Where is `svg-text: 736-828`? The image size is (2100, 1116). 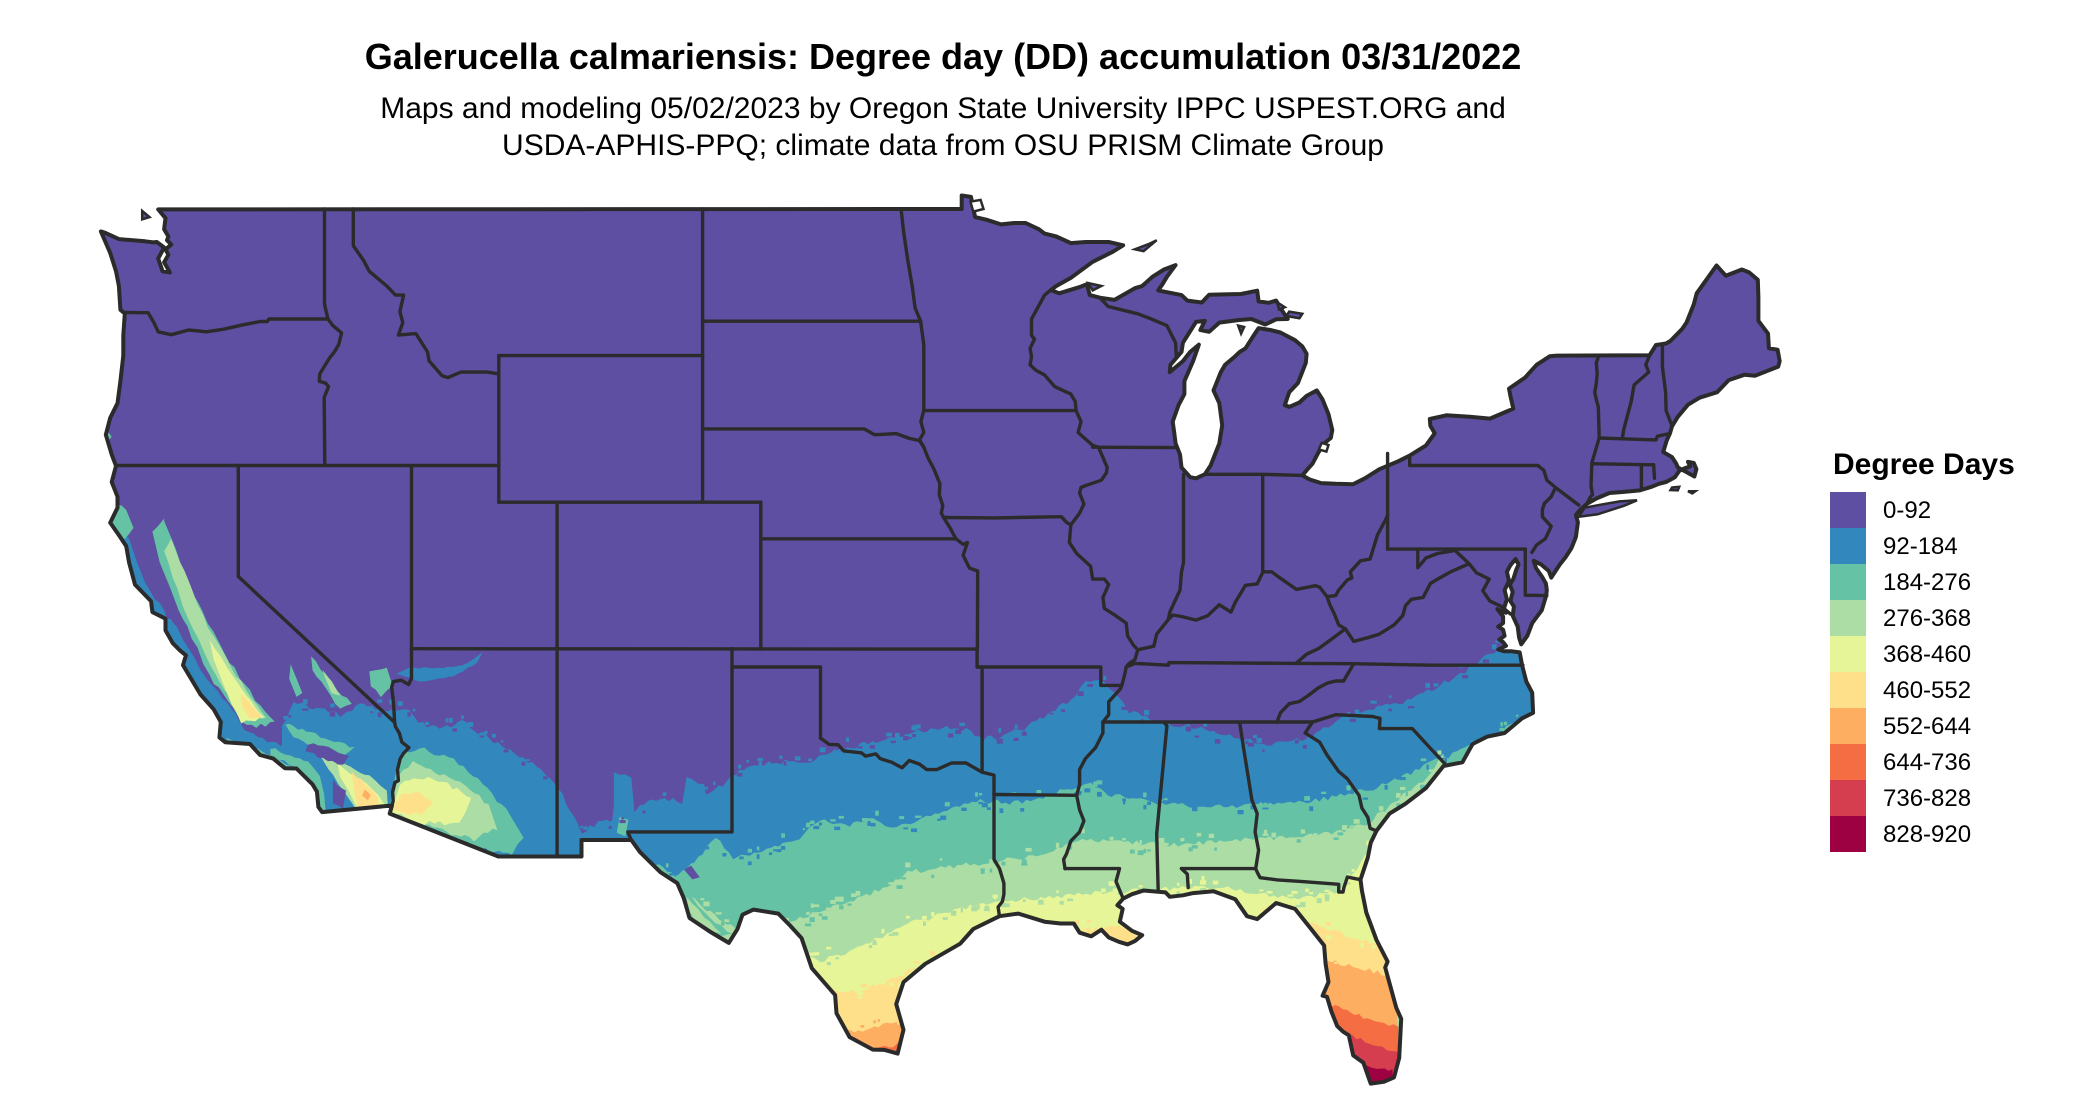
svg-text: 736-828 is located at coordinates (1927, 798).